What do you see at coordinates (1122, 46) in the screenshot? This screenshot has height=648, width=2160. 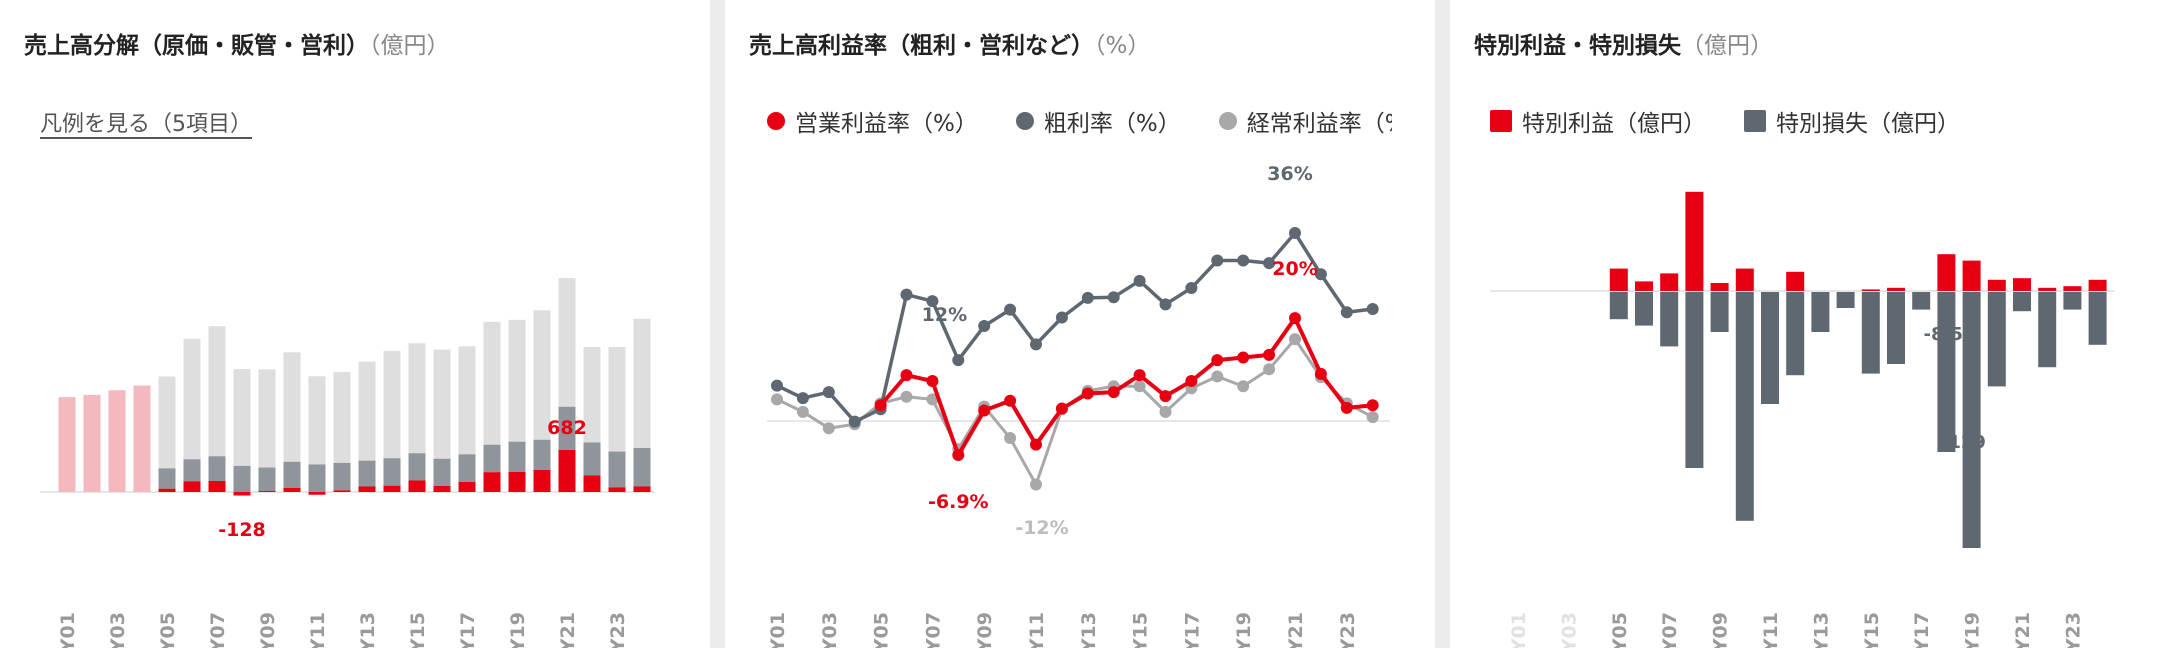 I see `chart-unit: （%）` at bounding box center [1122, 46].